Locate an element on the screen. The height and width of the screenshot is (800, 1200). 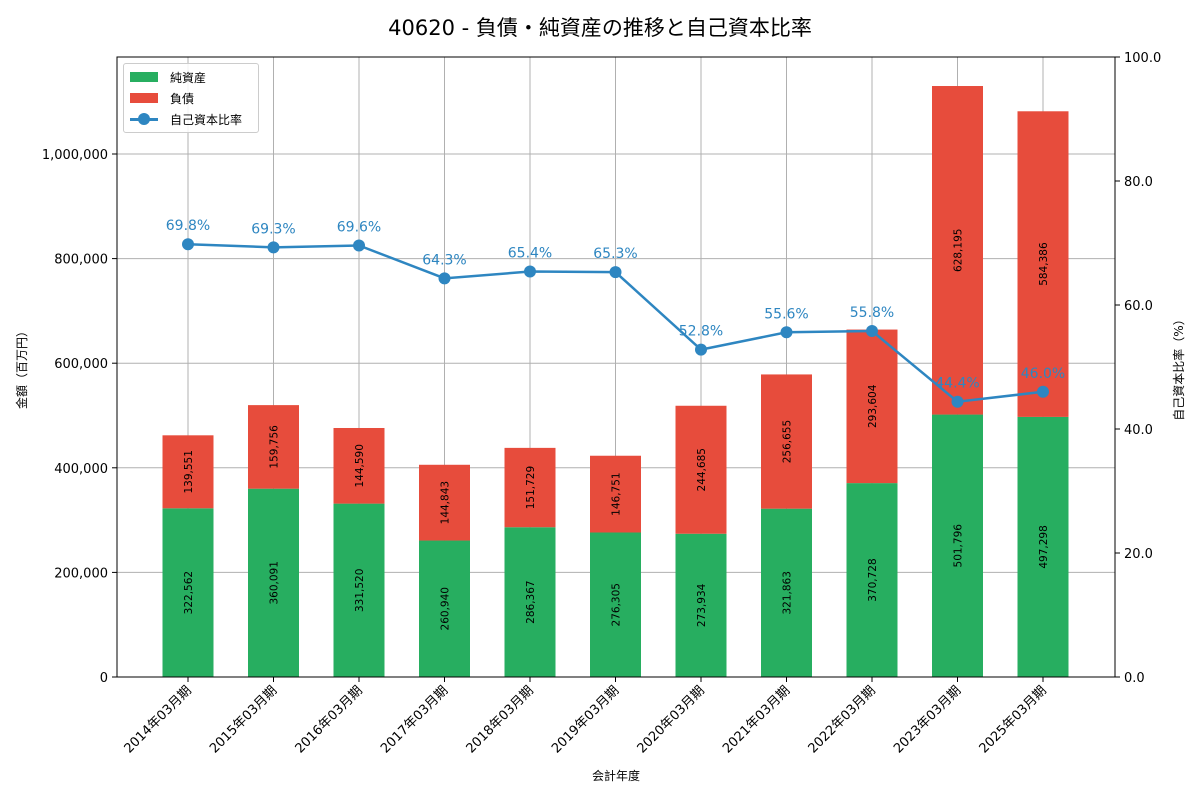
y-left-tick-label: 0 is located at coordinates (104, 678).